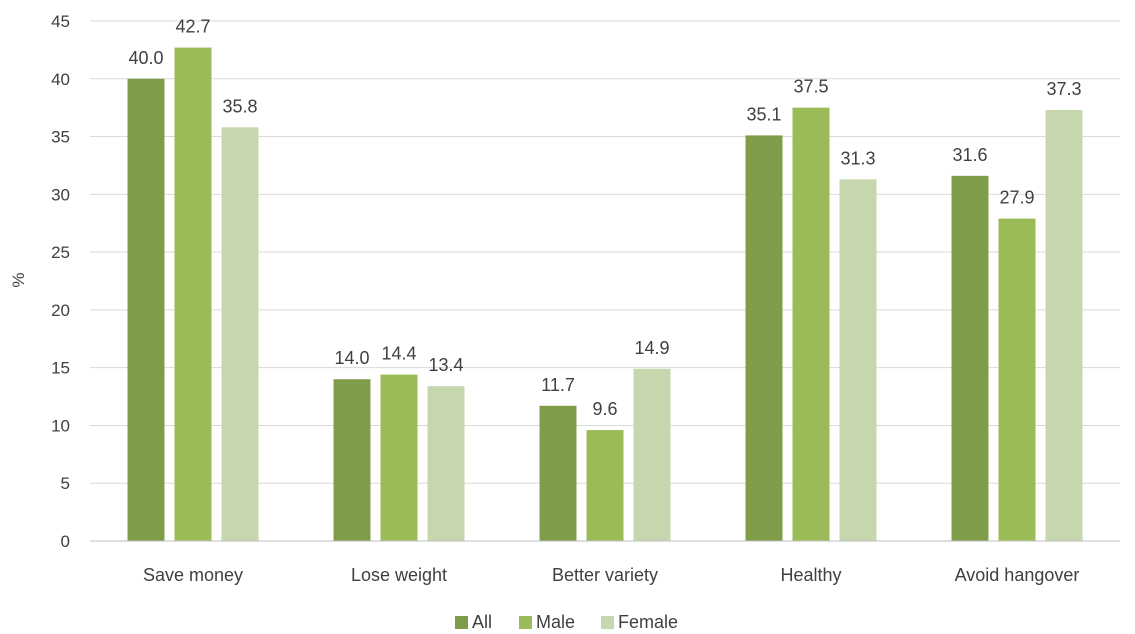  Describe the element at coordinates (192, 27) in the screenshot. I see `data-label: 42.7` at that location.